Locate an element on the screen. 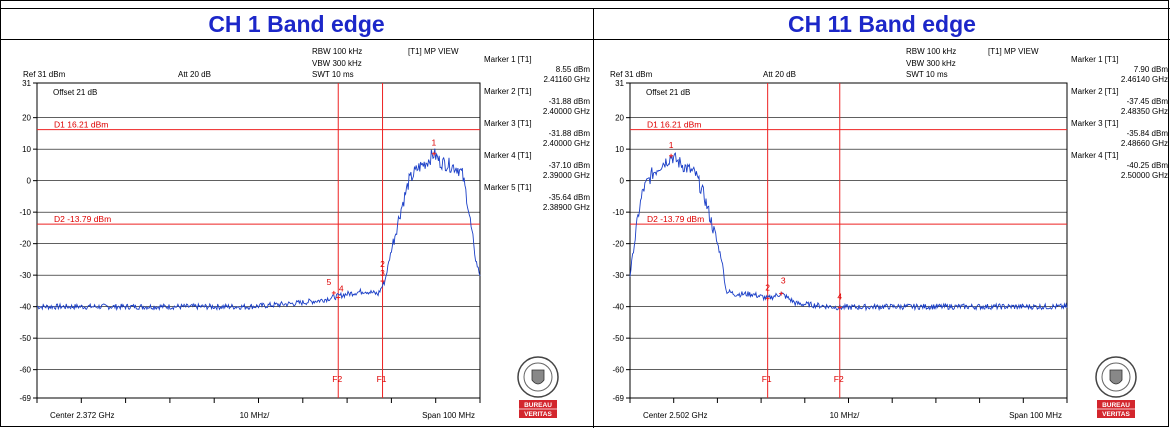  panel-1-center-label: Center 2.372 GHz is located at coordinates (82, 415).